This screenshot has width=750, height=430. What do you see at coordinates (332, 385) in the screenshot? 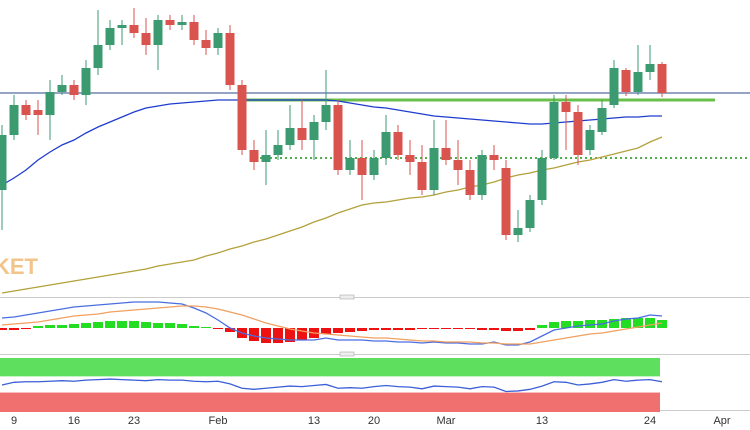
I see `rsi-line` at bounding box center [332, 385].